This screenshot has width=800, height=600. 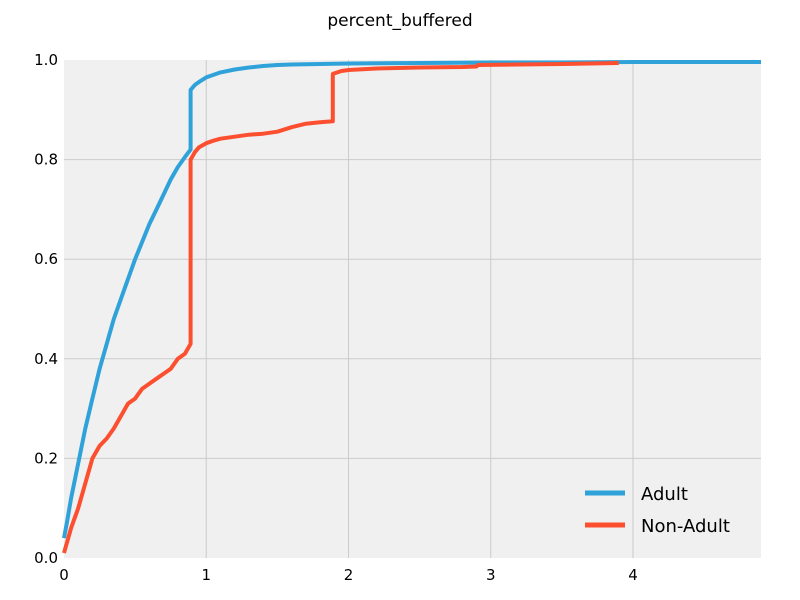 What do you see at coordinates (46, 160) in the screenshot?
I see `y-tick-label: 0.8` at bounding box center [46, 160].